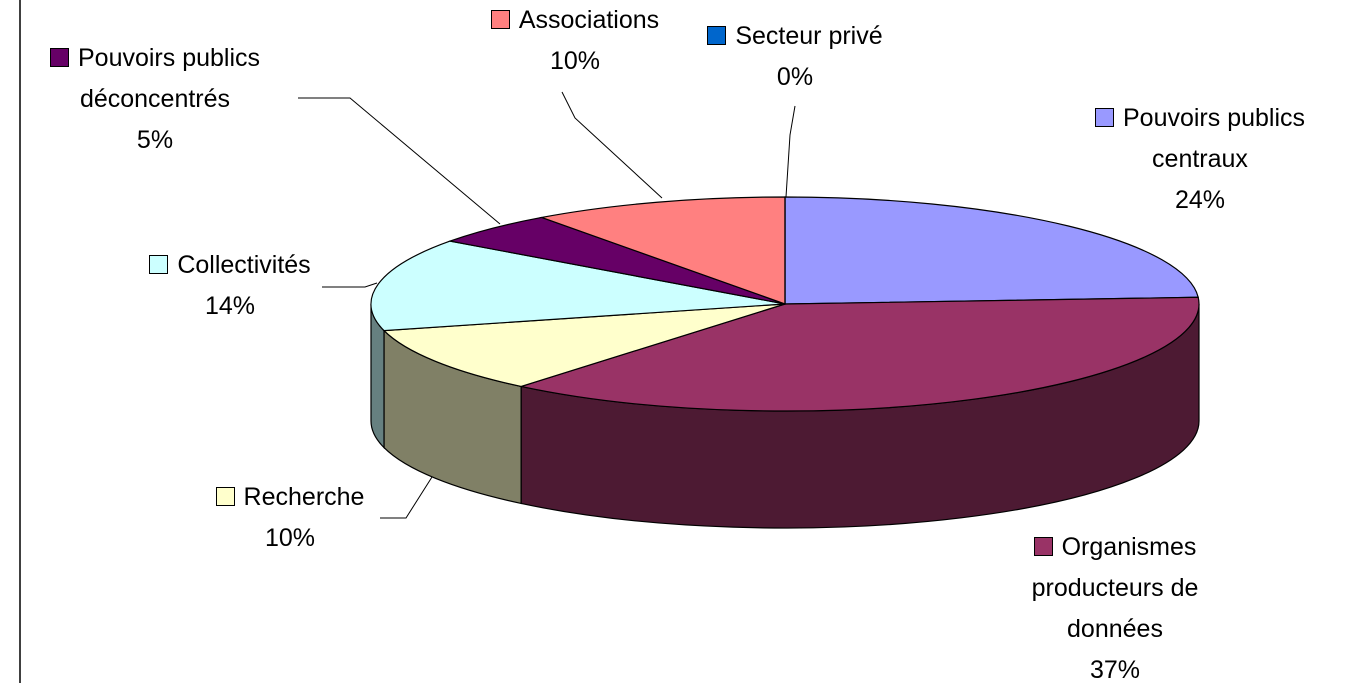 The image size is (1348, 691). I want to click on data-label: Pouvoirs publics centraux 24%, so click(1200, 159).